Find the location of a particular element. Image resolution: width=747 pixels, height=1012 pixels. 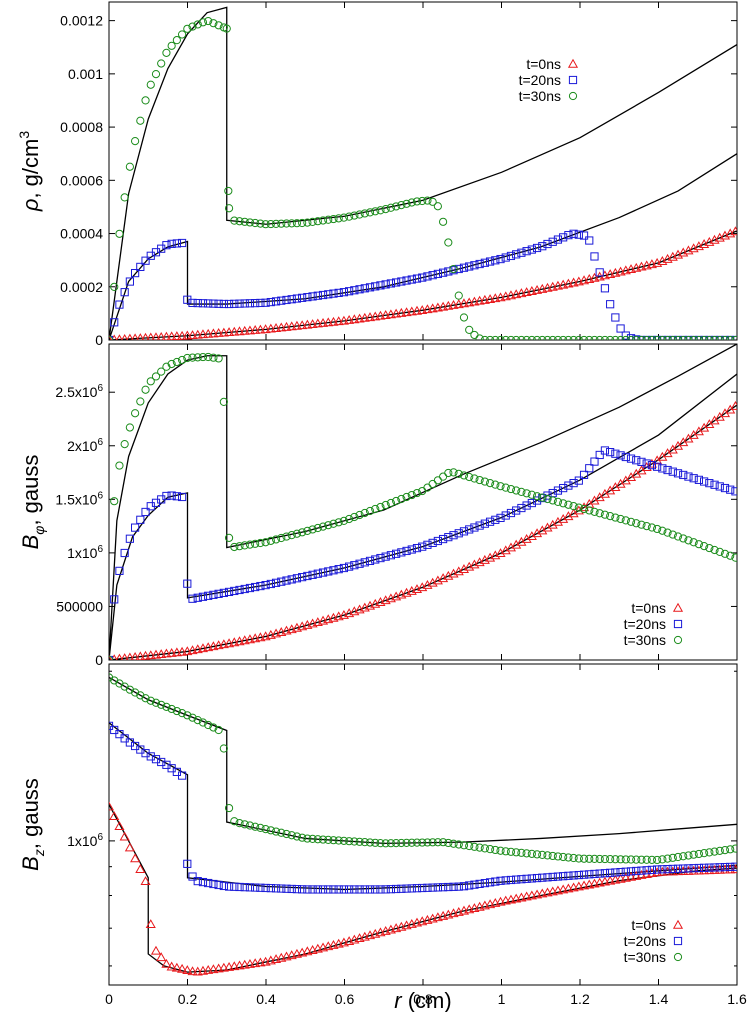

x-tick-label: 0.2 is located at coordinates (188, 999).